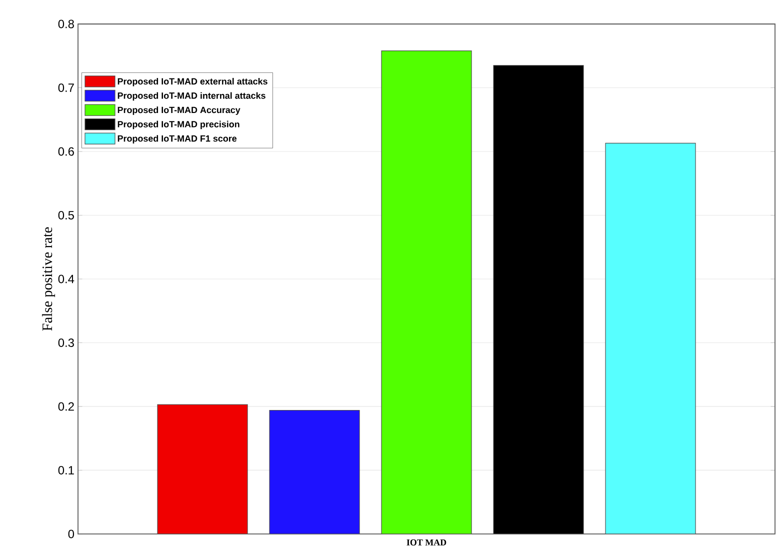  What do you see at coordinates (66, 470) in the screenshot?
I see `y-tick-label: 0.1` at bounding box center [66, 470].